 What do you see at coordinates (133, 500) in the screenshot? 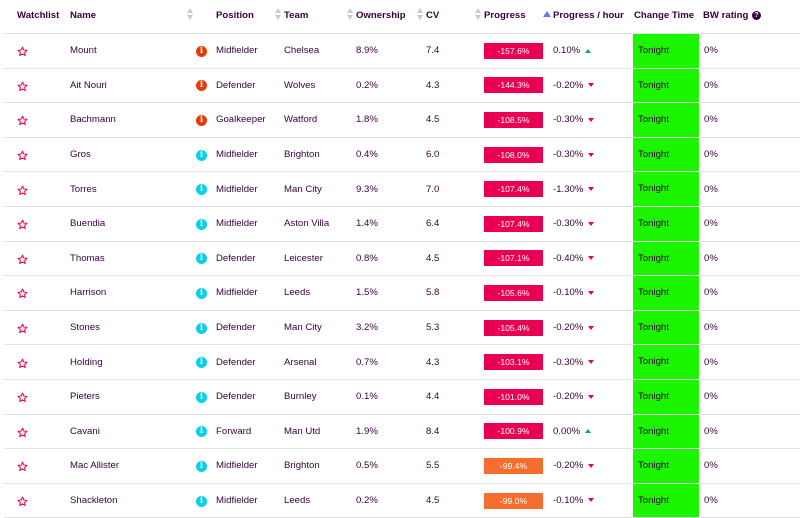
I see `player-name: Shackleton` at bounding box center [133, 500].